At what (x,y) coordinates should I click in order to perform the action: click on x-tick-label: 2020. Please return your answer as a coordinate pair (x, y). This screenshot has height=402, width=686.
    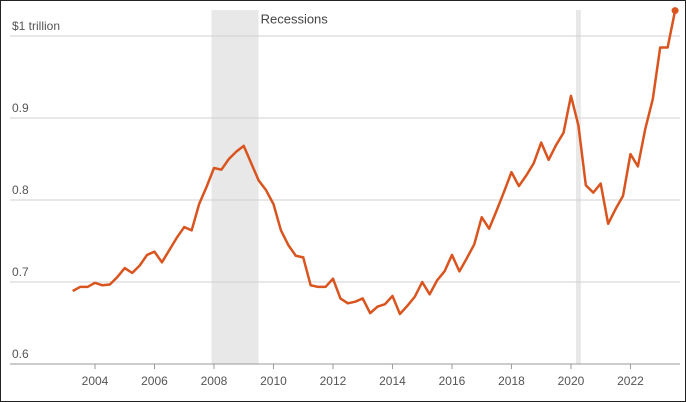
    Looking at the image, I should click on (571, 381).